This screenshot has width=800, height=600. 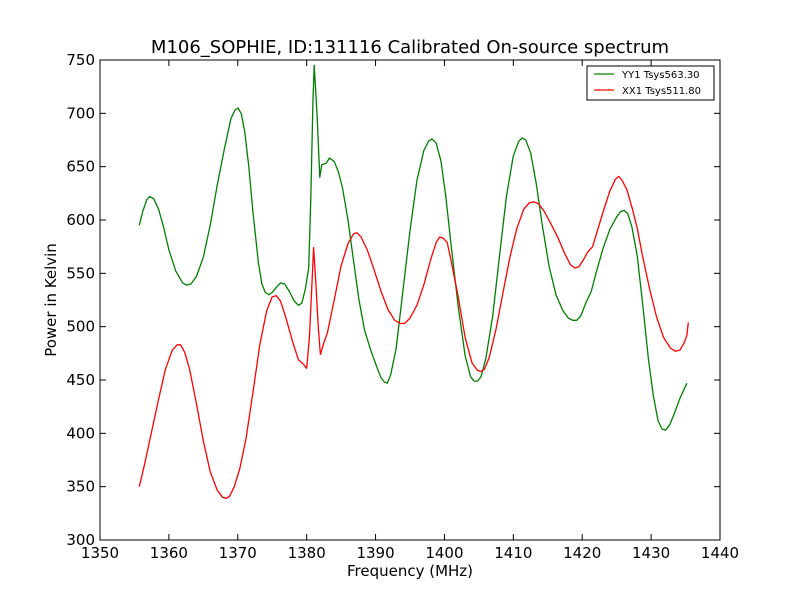 What do you see at coordinates (80, 327) in the screenshot?
I see `y-tick-label: 500` at bounding box center [80, 327].